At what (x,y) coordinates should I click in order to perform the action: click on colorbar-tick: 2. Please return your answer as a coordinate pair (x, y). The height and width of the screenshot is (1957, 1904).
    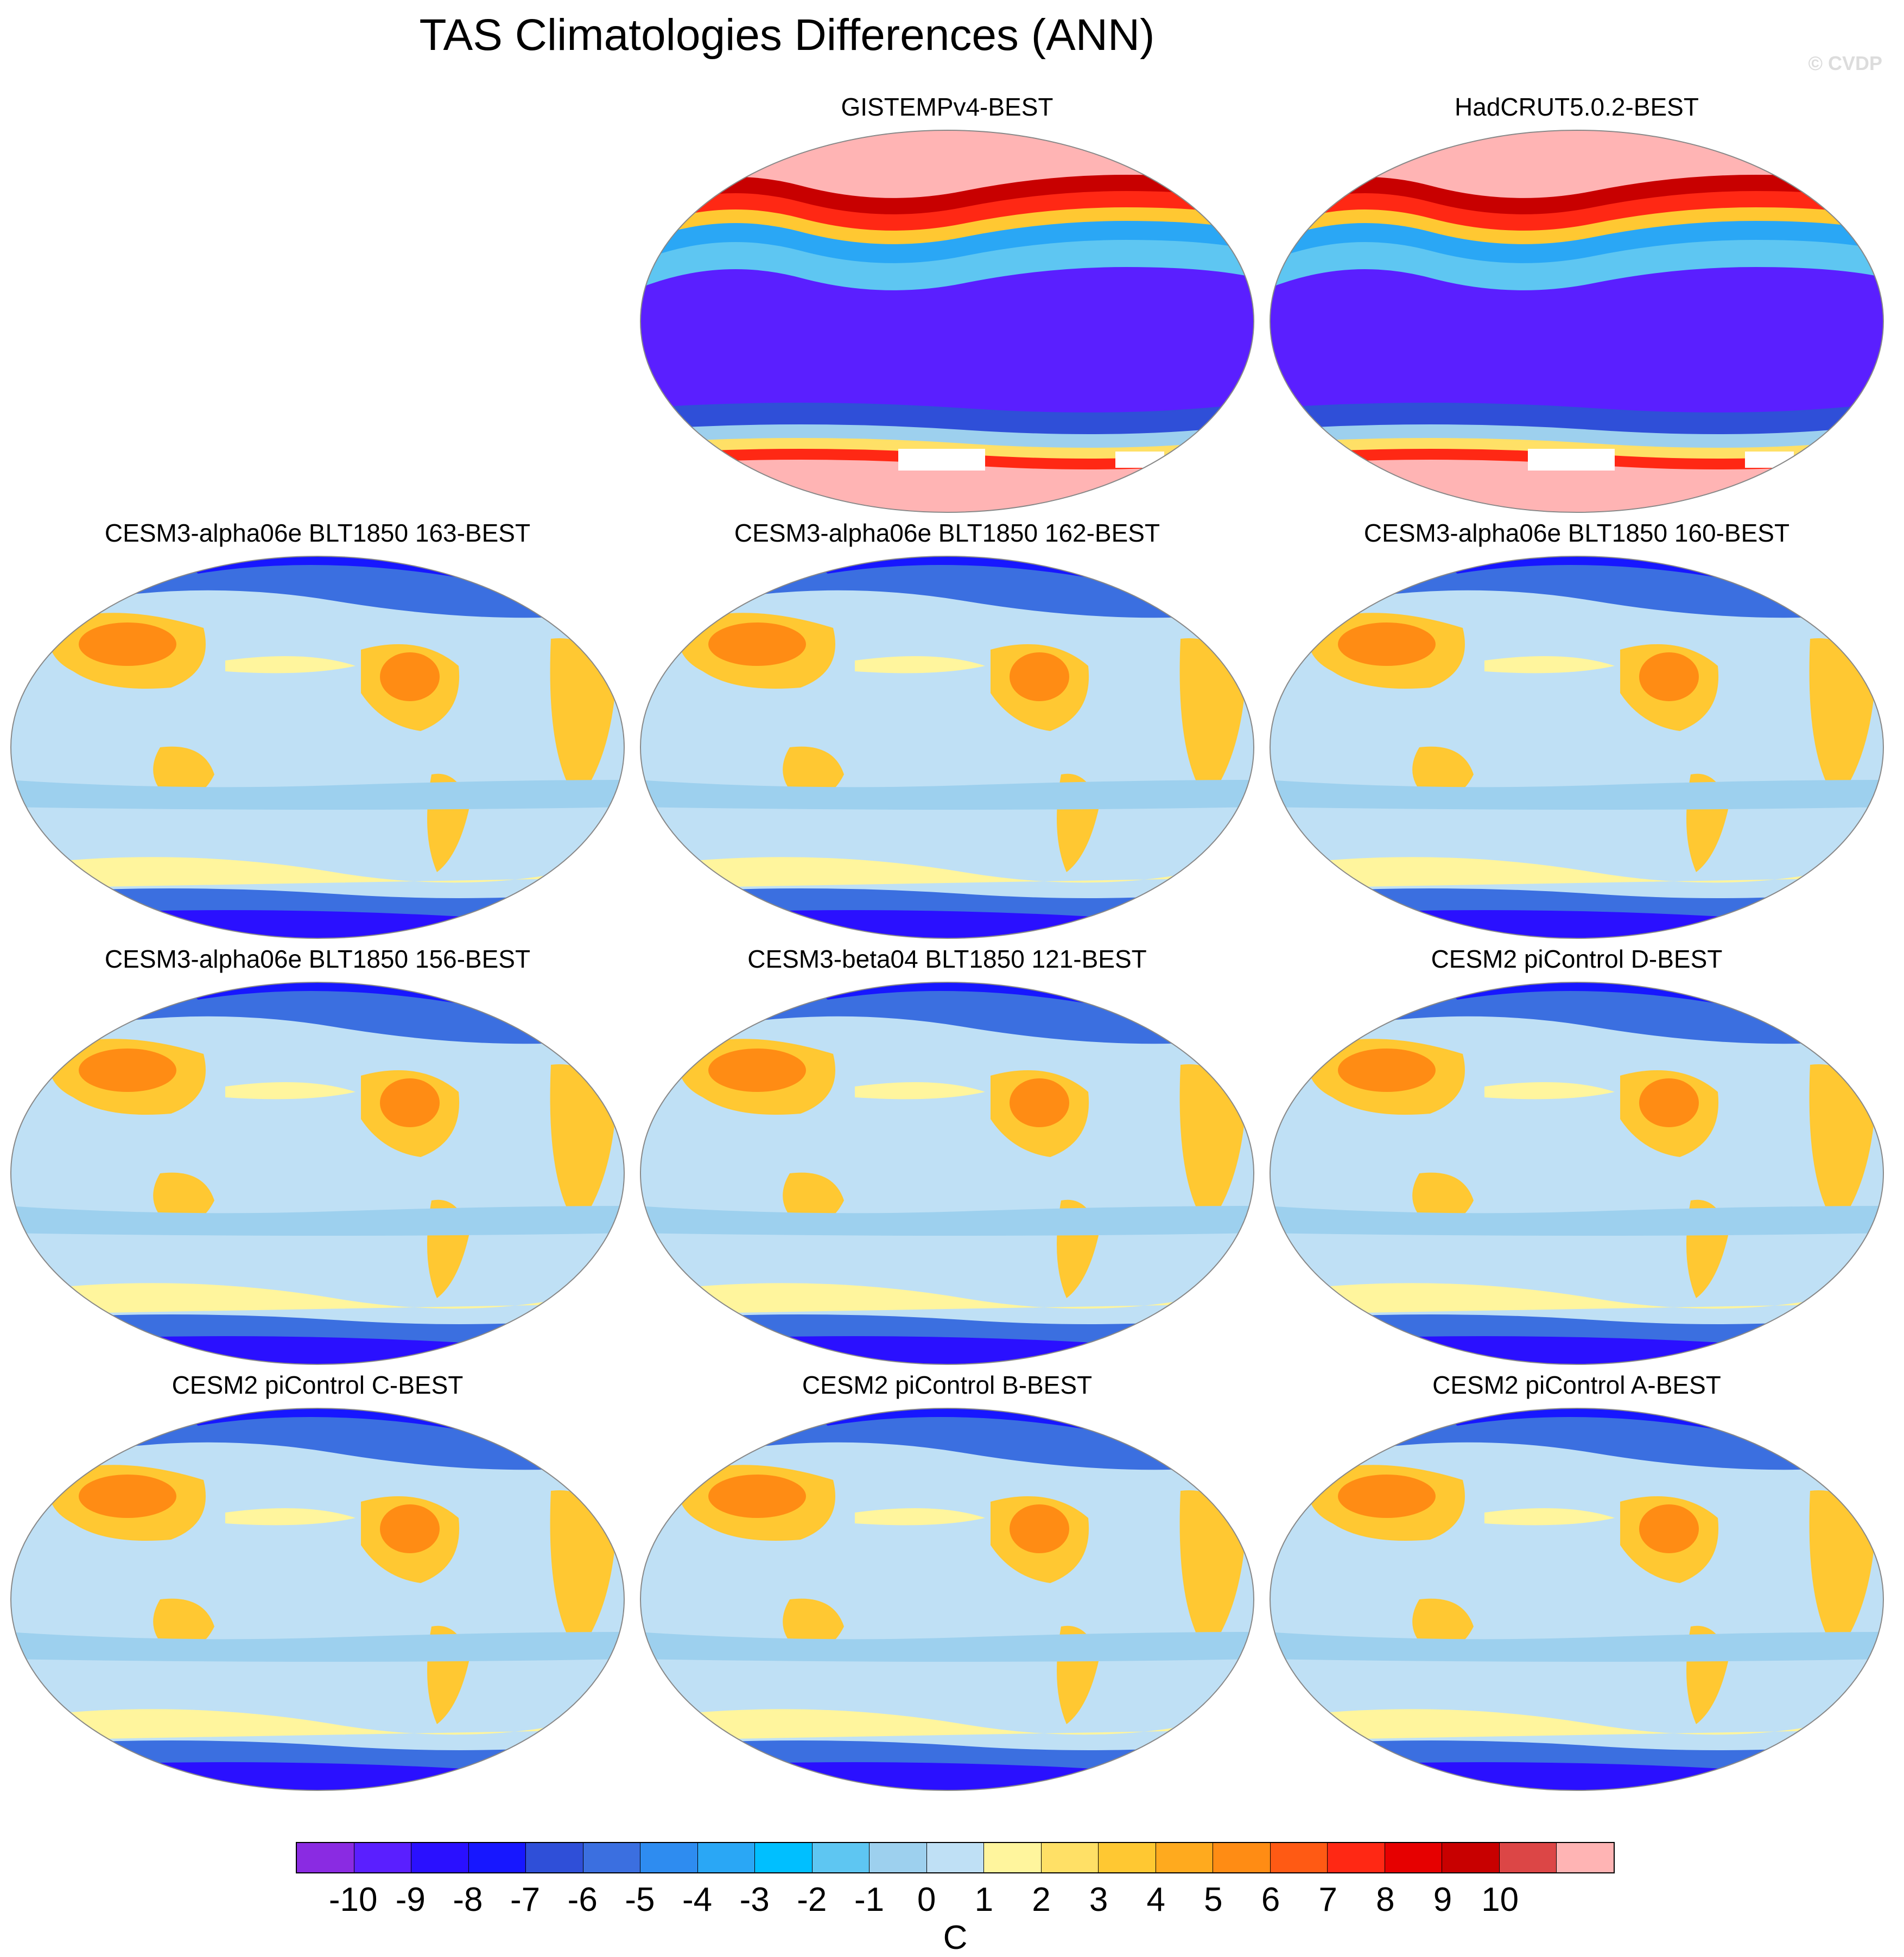
    Looking at the image, I should click on (1041, 1899).